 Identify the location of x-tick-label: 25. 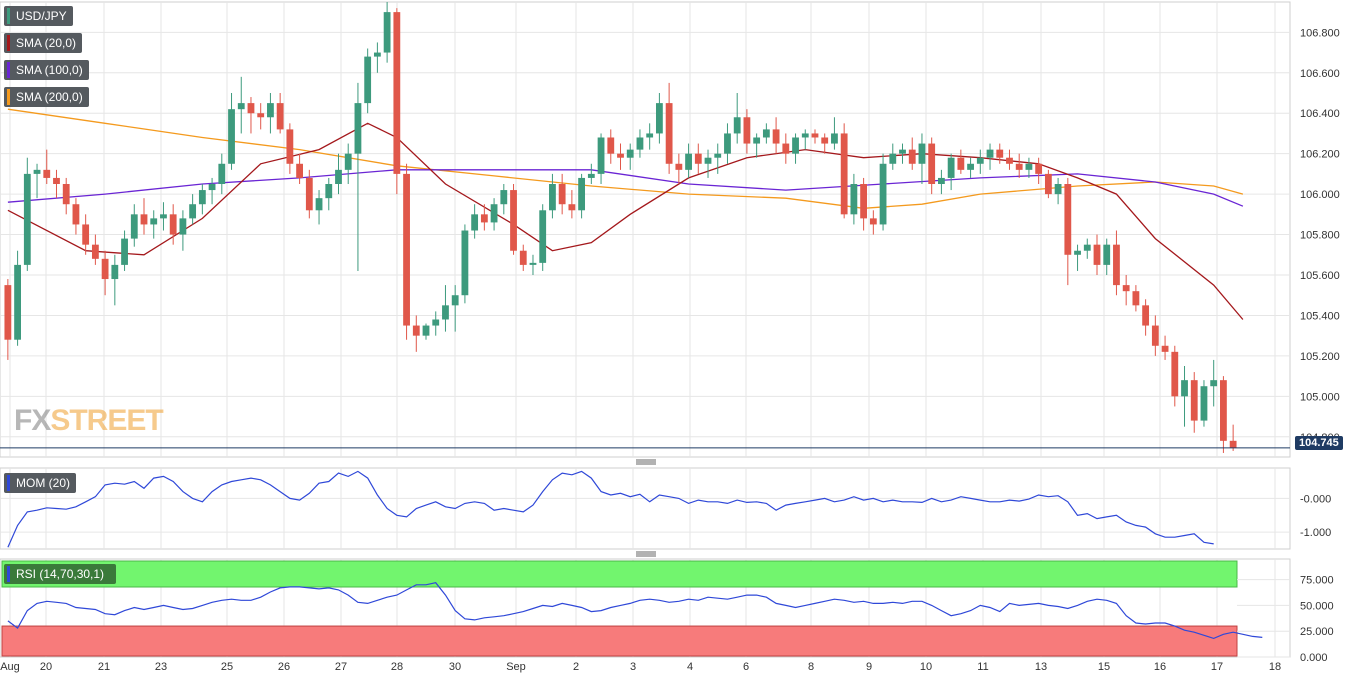
(227, 667).